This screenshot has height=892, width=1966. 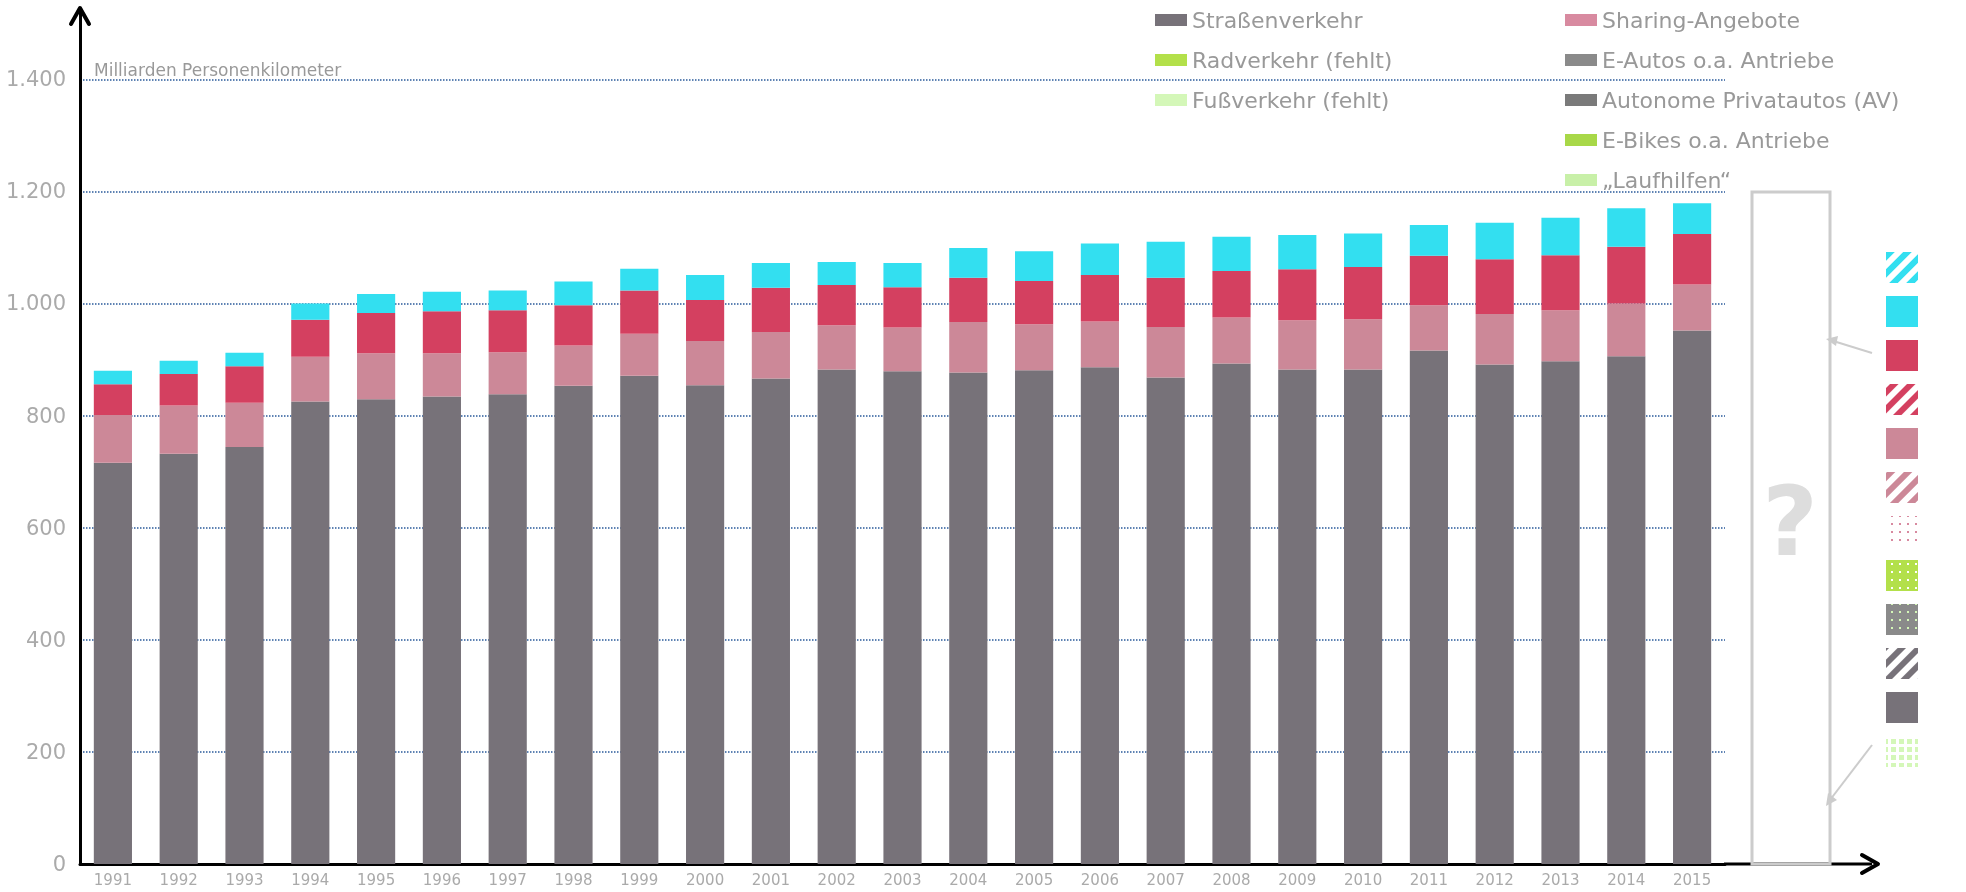 I want to click on x-tick-label: 2000, so click(x=705, y=879).